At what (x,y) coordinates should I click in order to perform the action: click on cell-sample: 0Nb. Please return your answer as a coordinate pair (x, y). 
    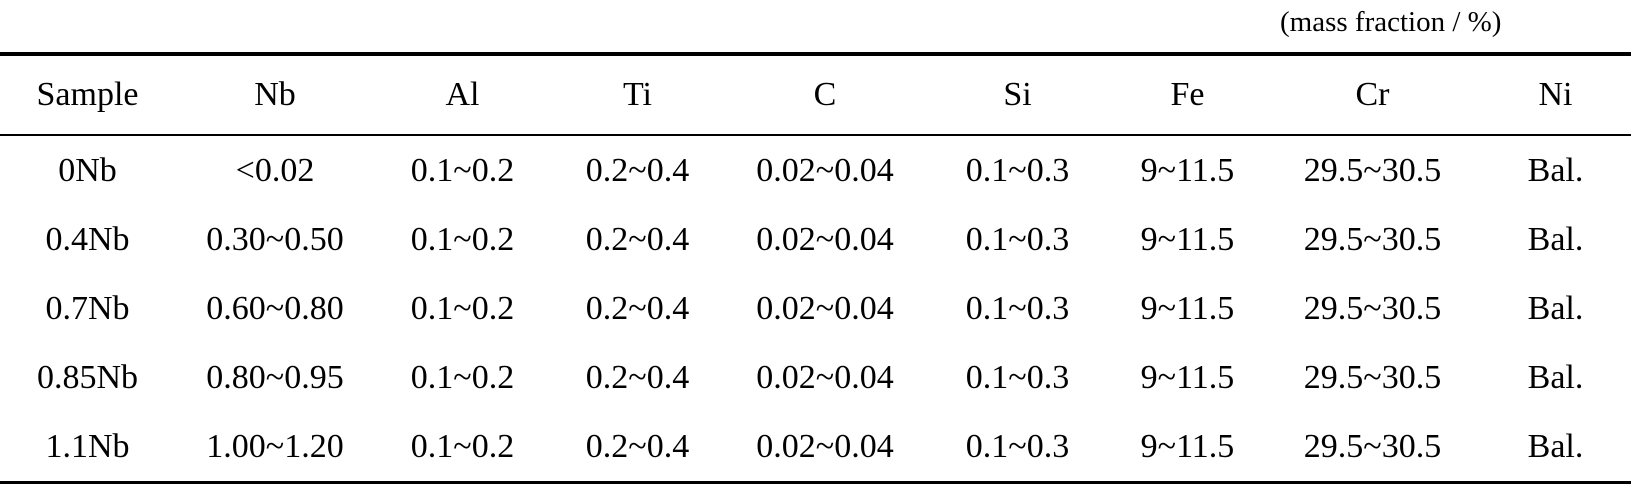
    Looking at the image, I should click on (87, 170).